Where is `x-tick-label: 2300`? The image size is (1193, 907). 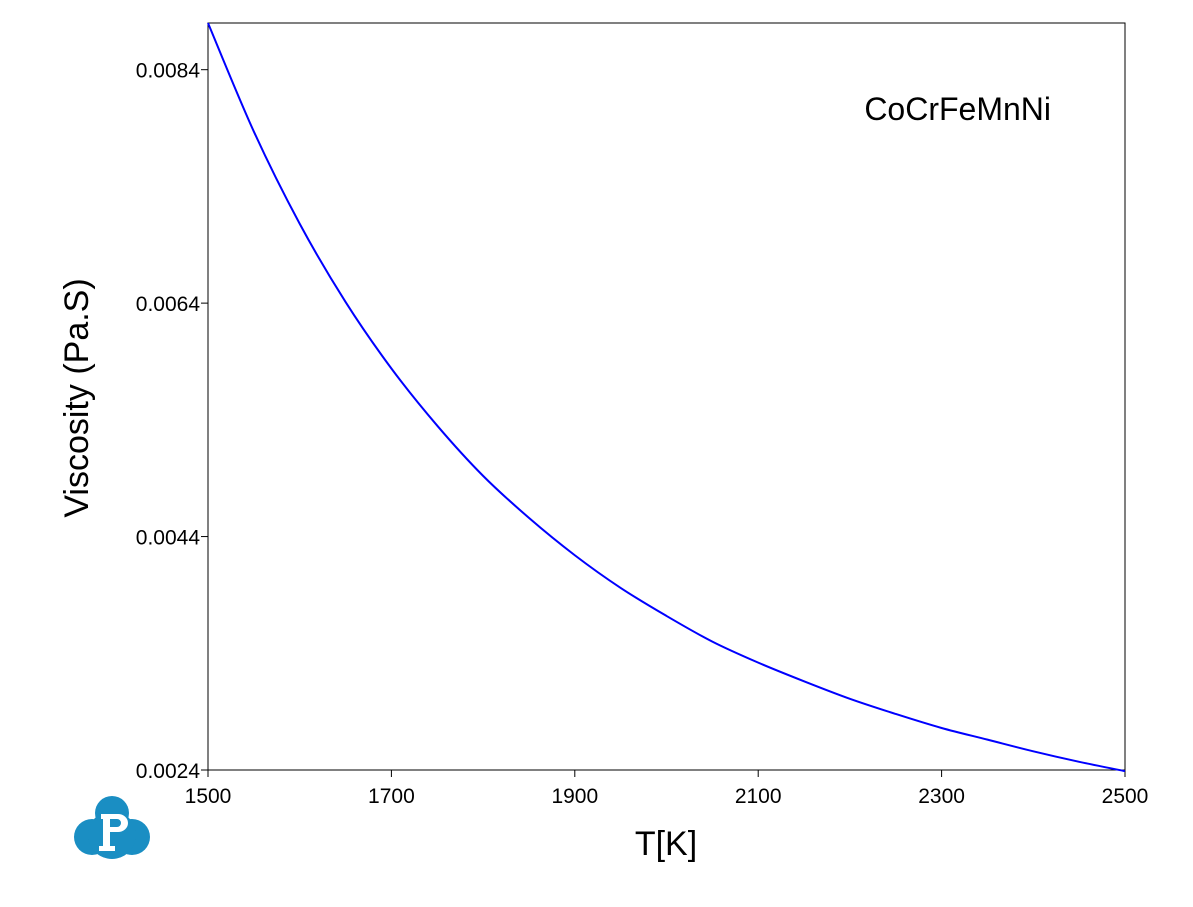
x-tick-label: 2300 is located at coordinates (941, 796).